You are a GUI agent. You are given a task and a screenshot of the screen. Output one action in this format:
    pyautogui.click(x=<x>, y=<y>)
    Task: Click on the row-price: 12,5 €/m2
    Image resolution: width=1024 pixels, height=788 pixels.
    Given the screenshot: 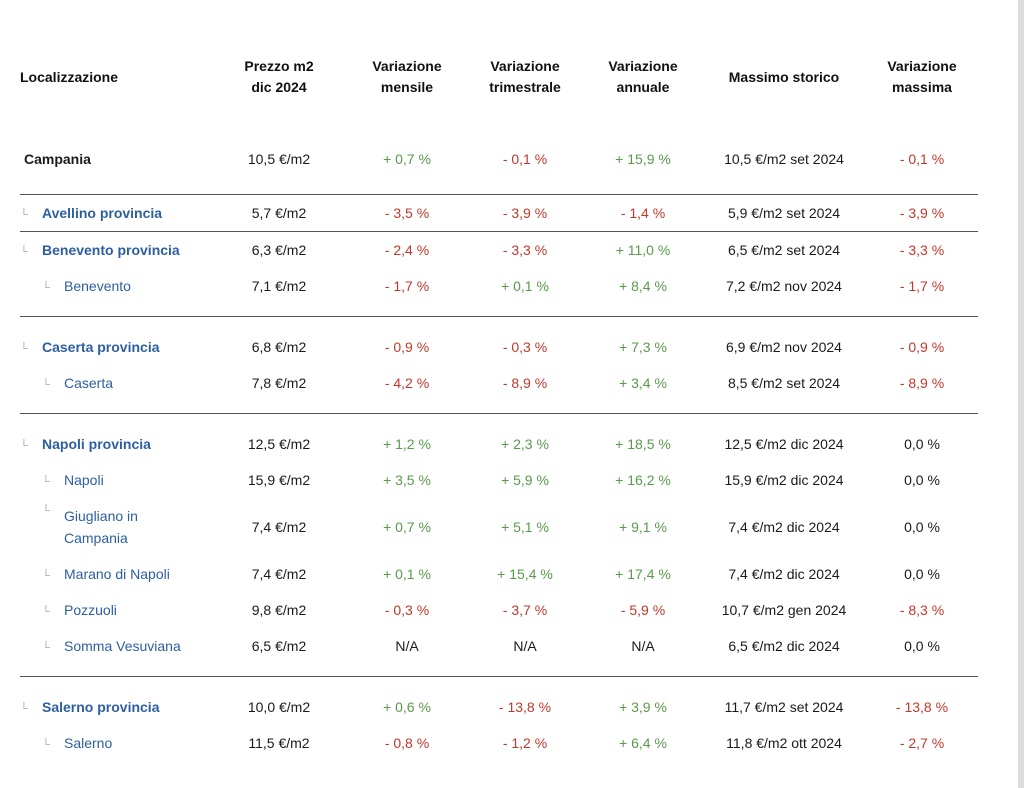 What is the action you would take?
    pyautogui.click(x=279, y=444)
    